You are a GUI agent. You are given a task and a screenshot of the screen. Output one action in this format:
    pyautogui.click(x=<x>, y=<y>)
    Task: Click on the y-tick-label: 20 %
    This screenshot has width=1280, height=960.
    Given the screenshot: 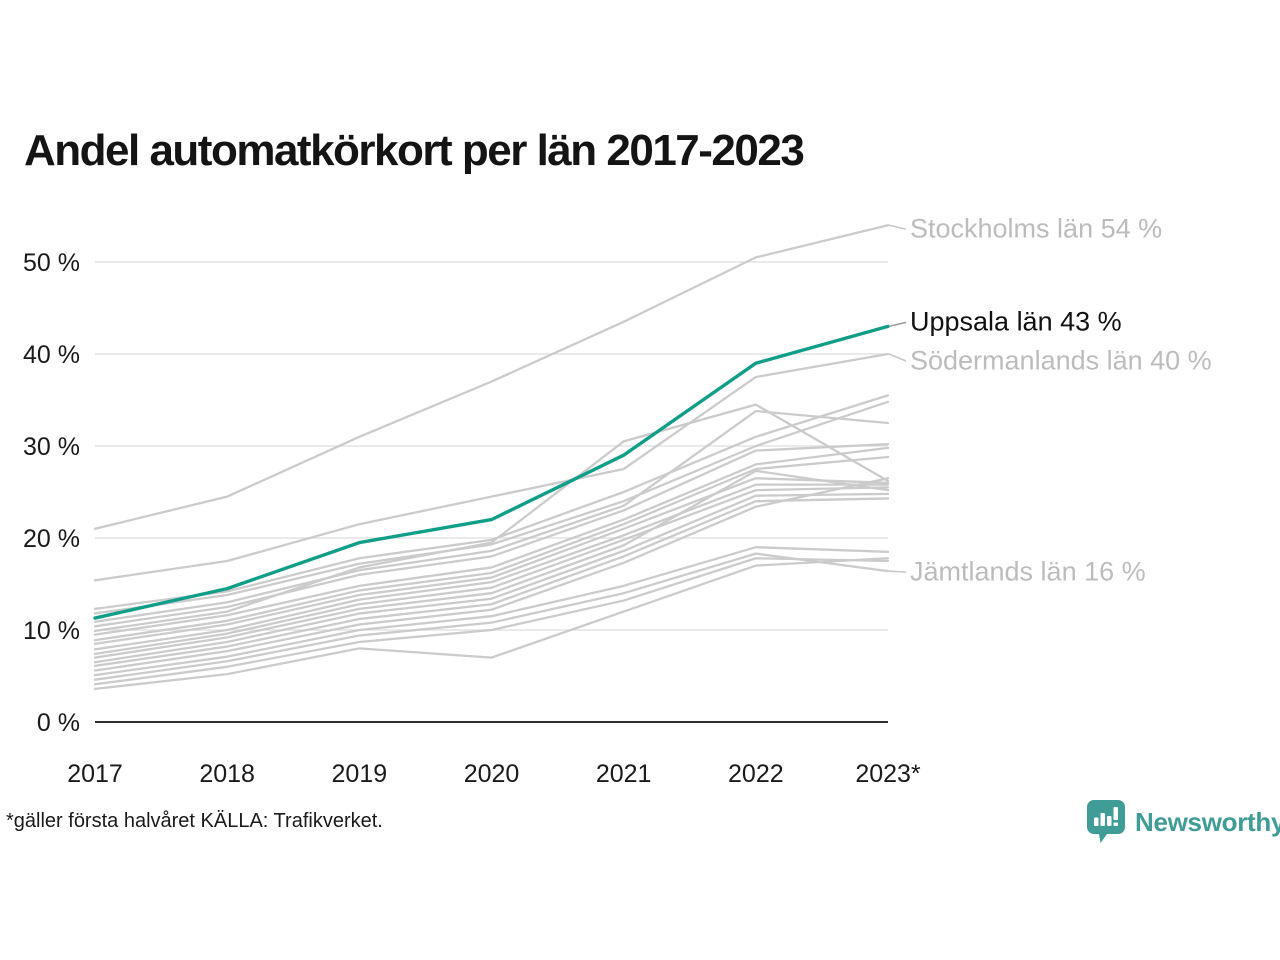 What is the action you would take?
    pyautogui.click(x=51, y=539)
    